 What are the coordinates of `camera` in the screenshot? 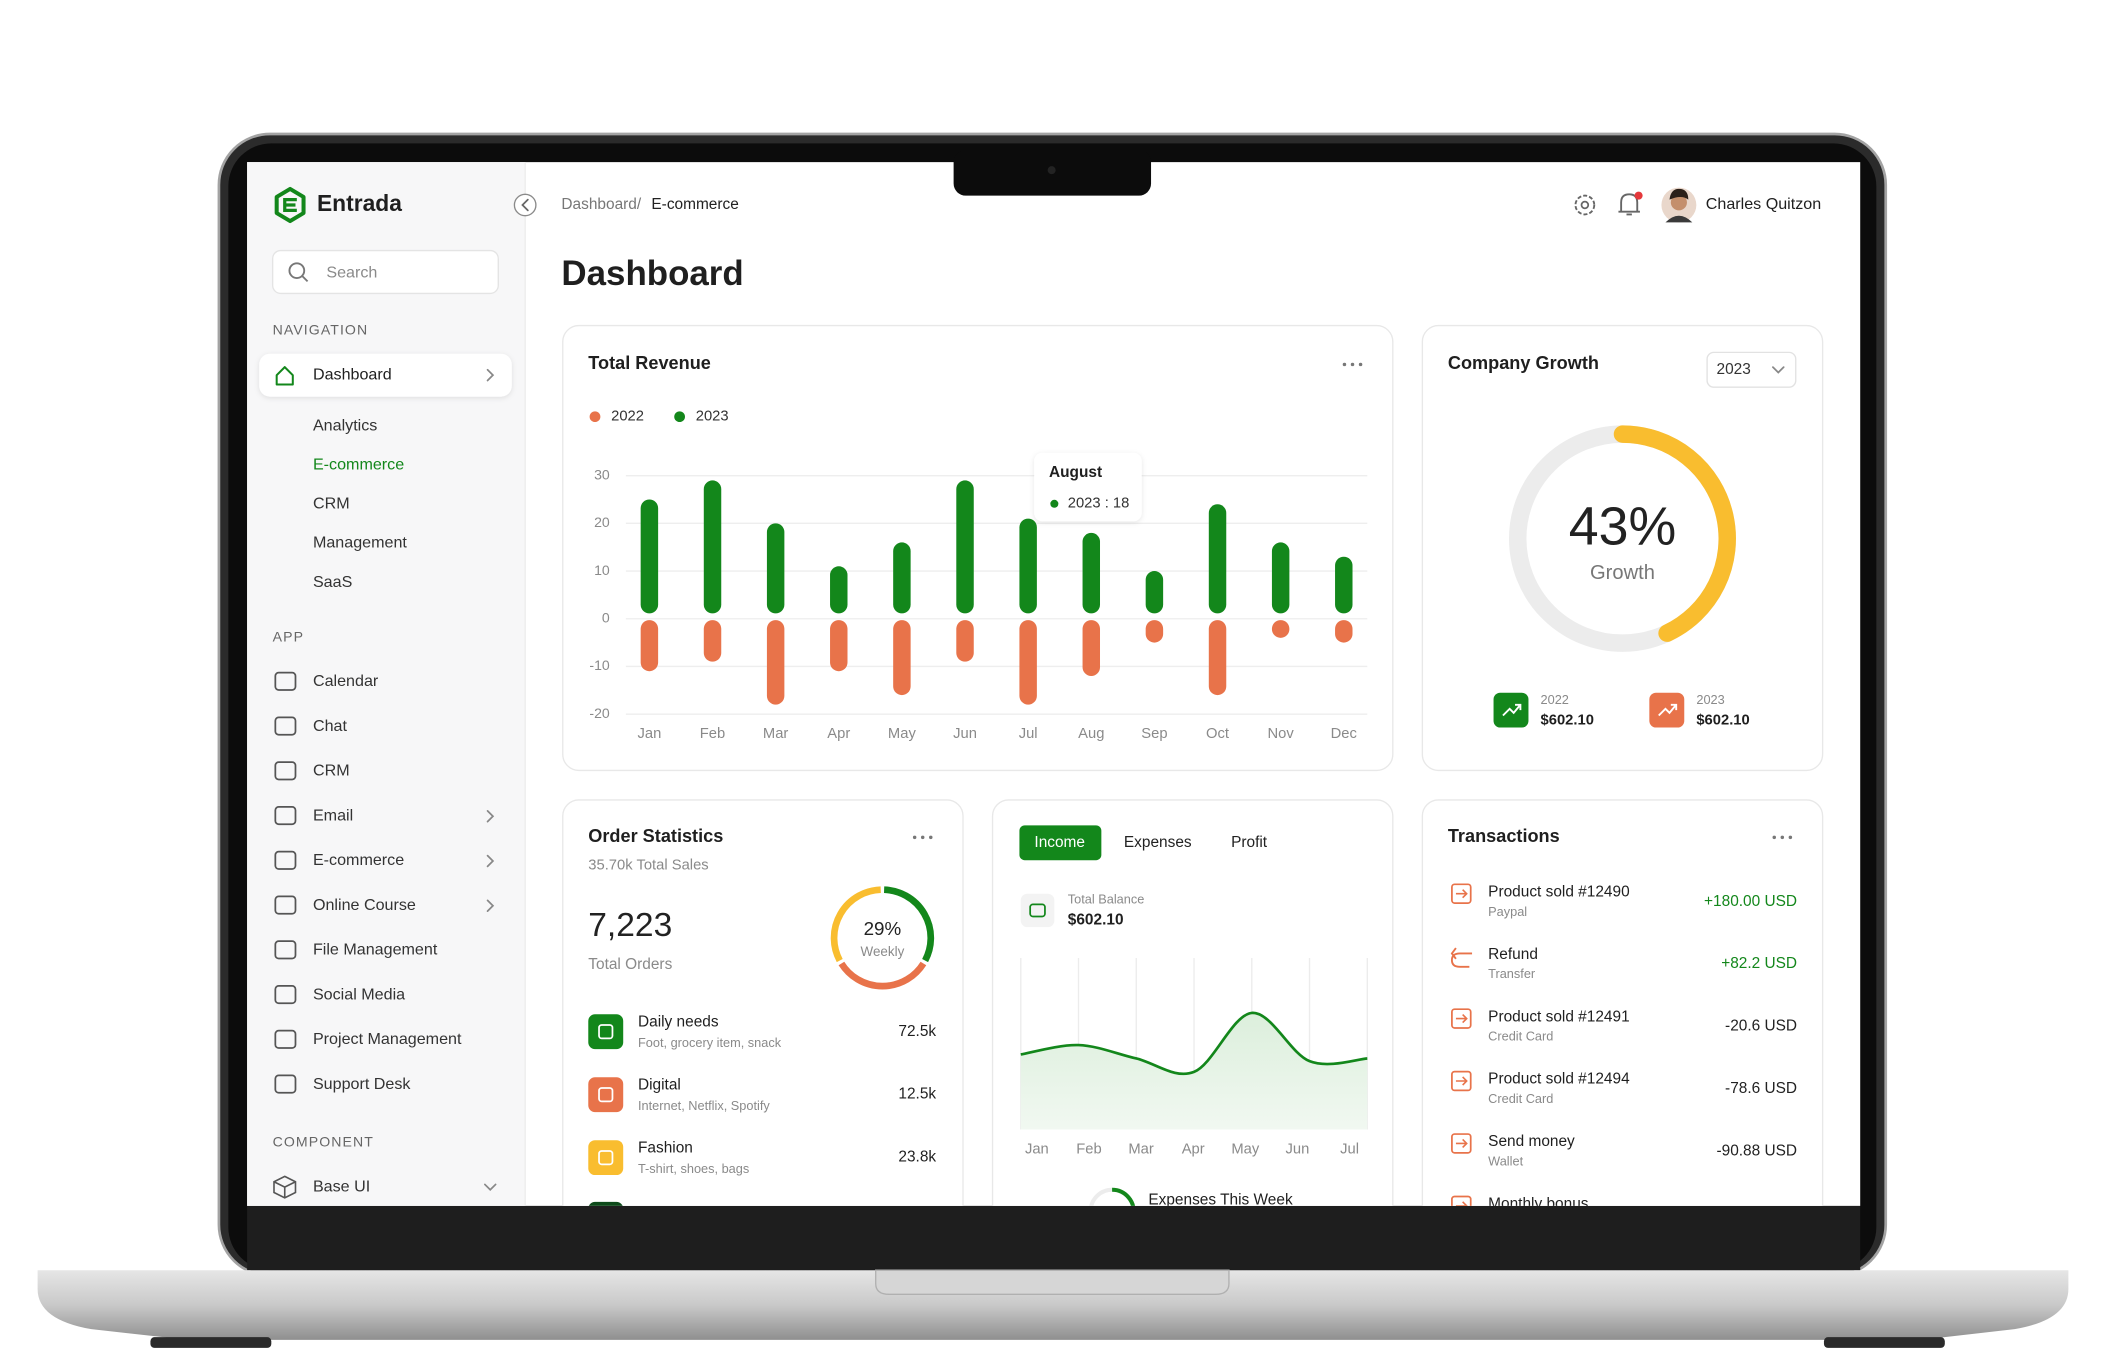 It's located at (1051, 170).